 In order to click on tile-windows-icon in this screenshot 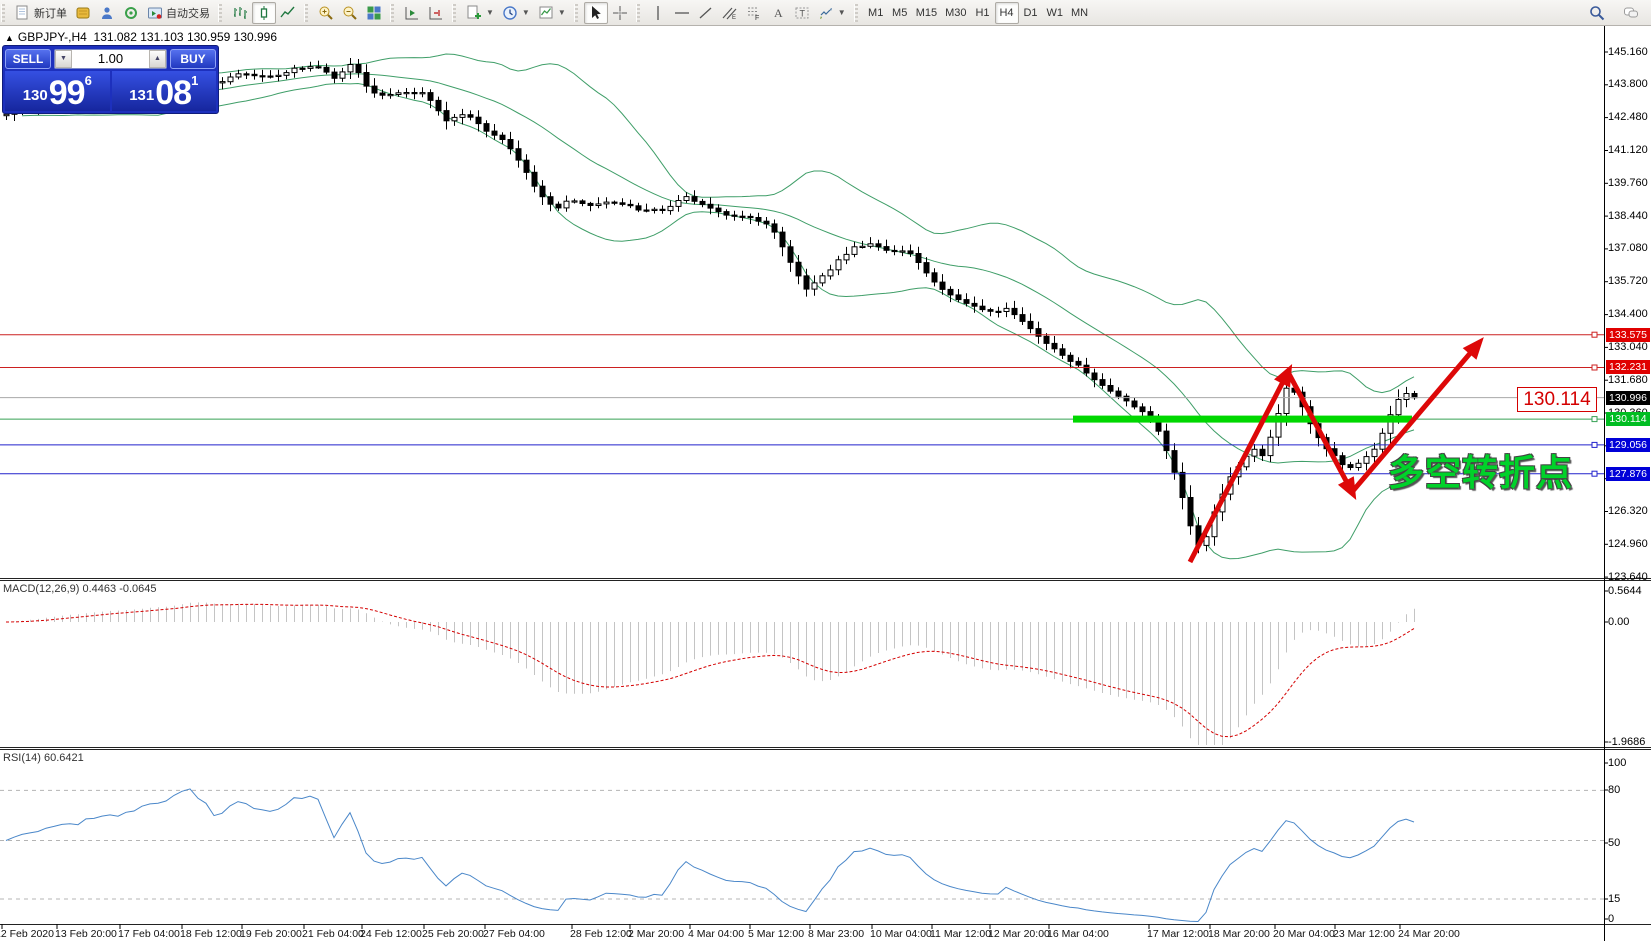, I will do `click(374, 12)`.